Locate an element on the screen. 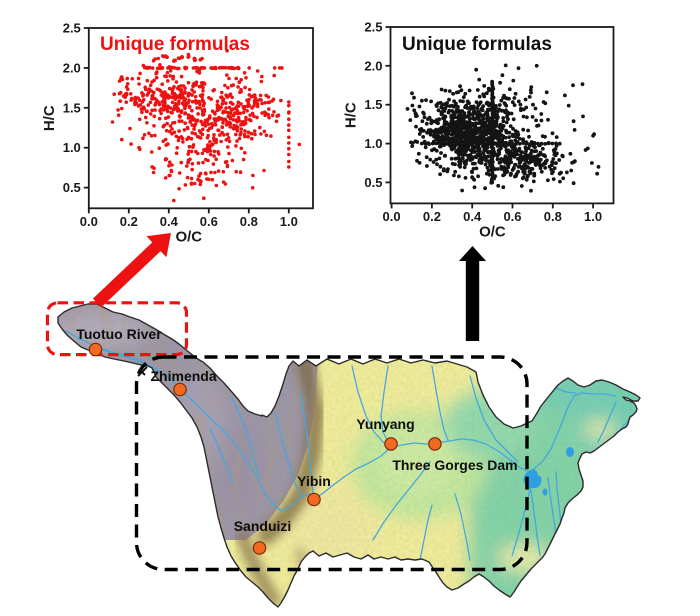 This screenshot has height=616, width=700. svg-text: Zhimenda is located at coordinates (184, 376).